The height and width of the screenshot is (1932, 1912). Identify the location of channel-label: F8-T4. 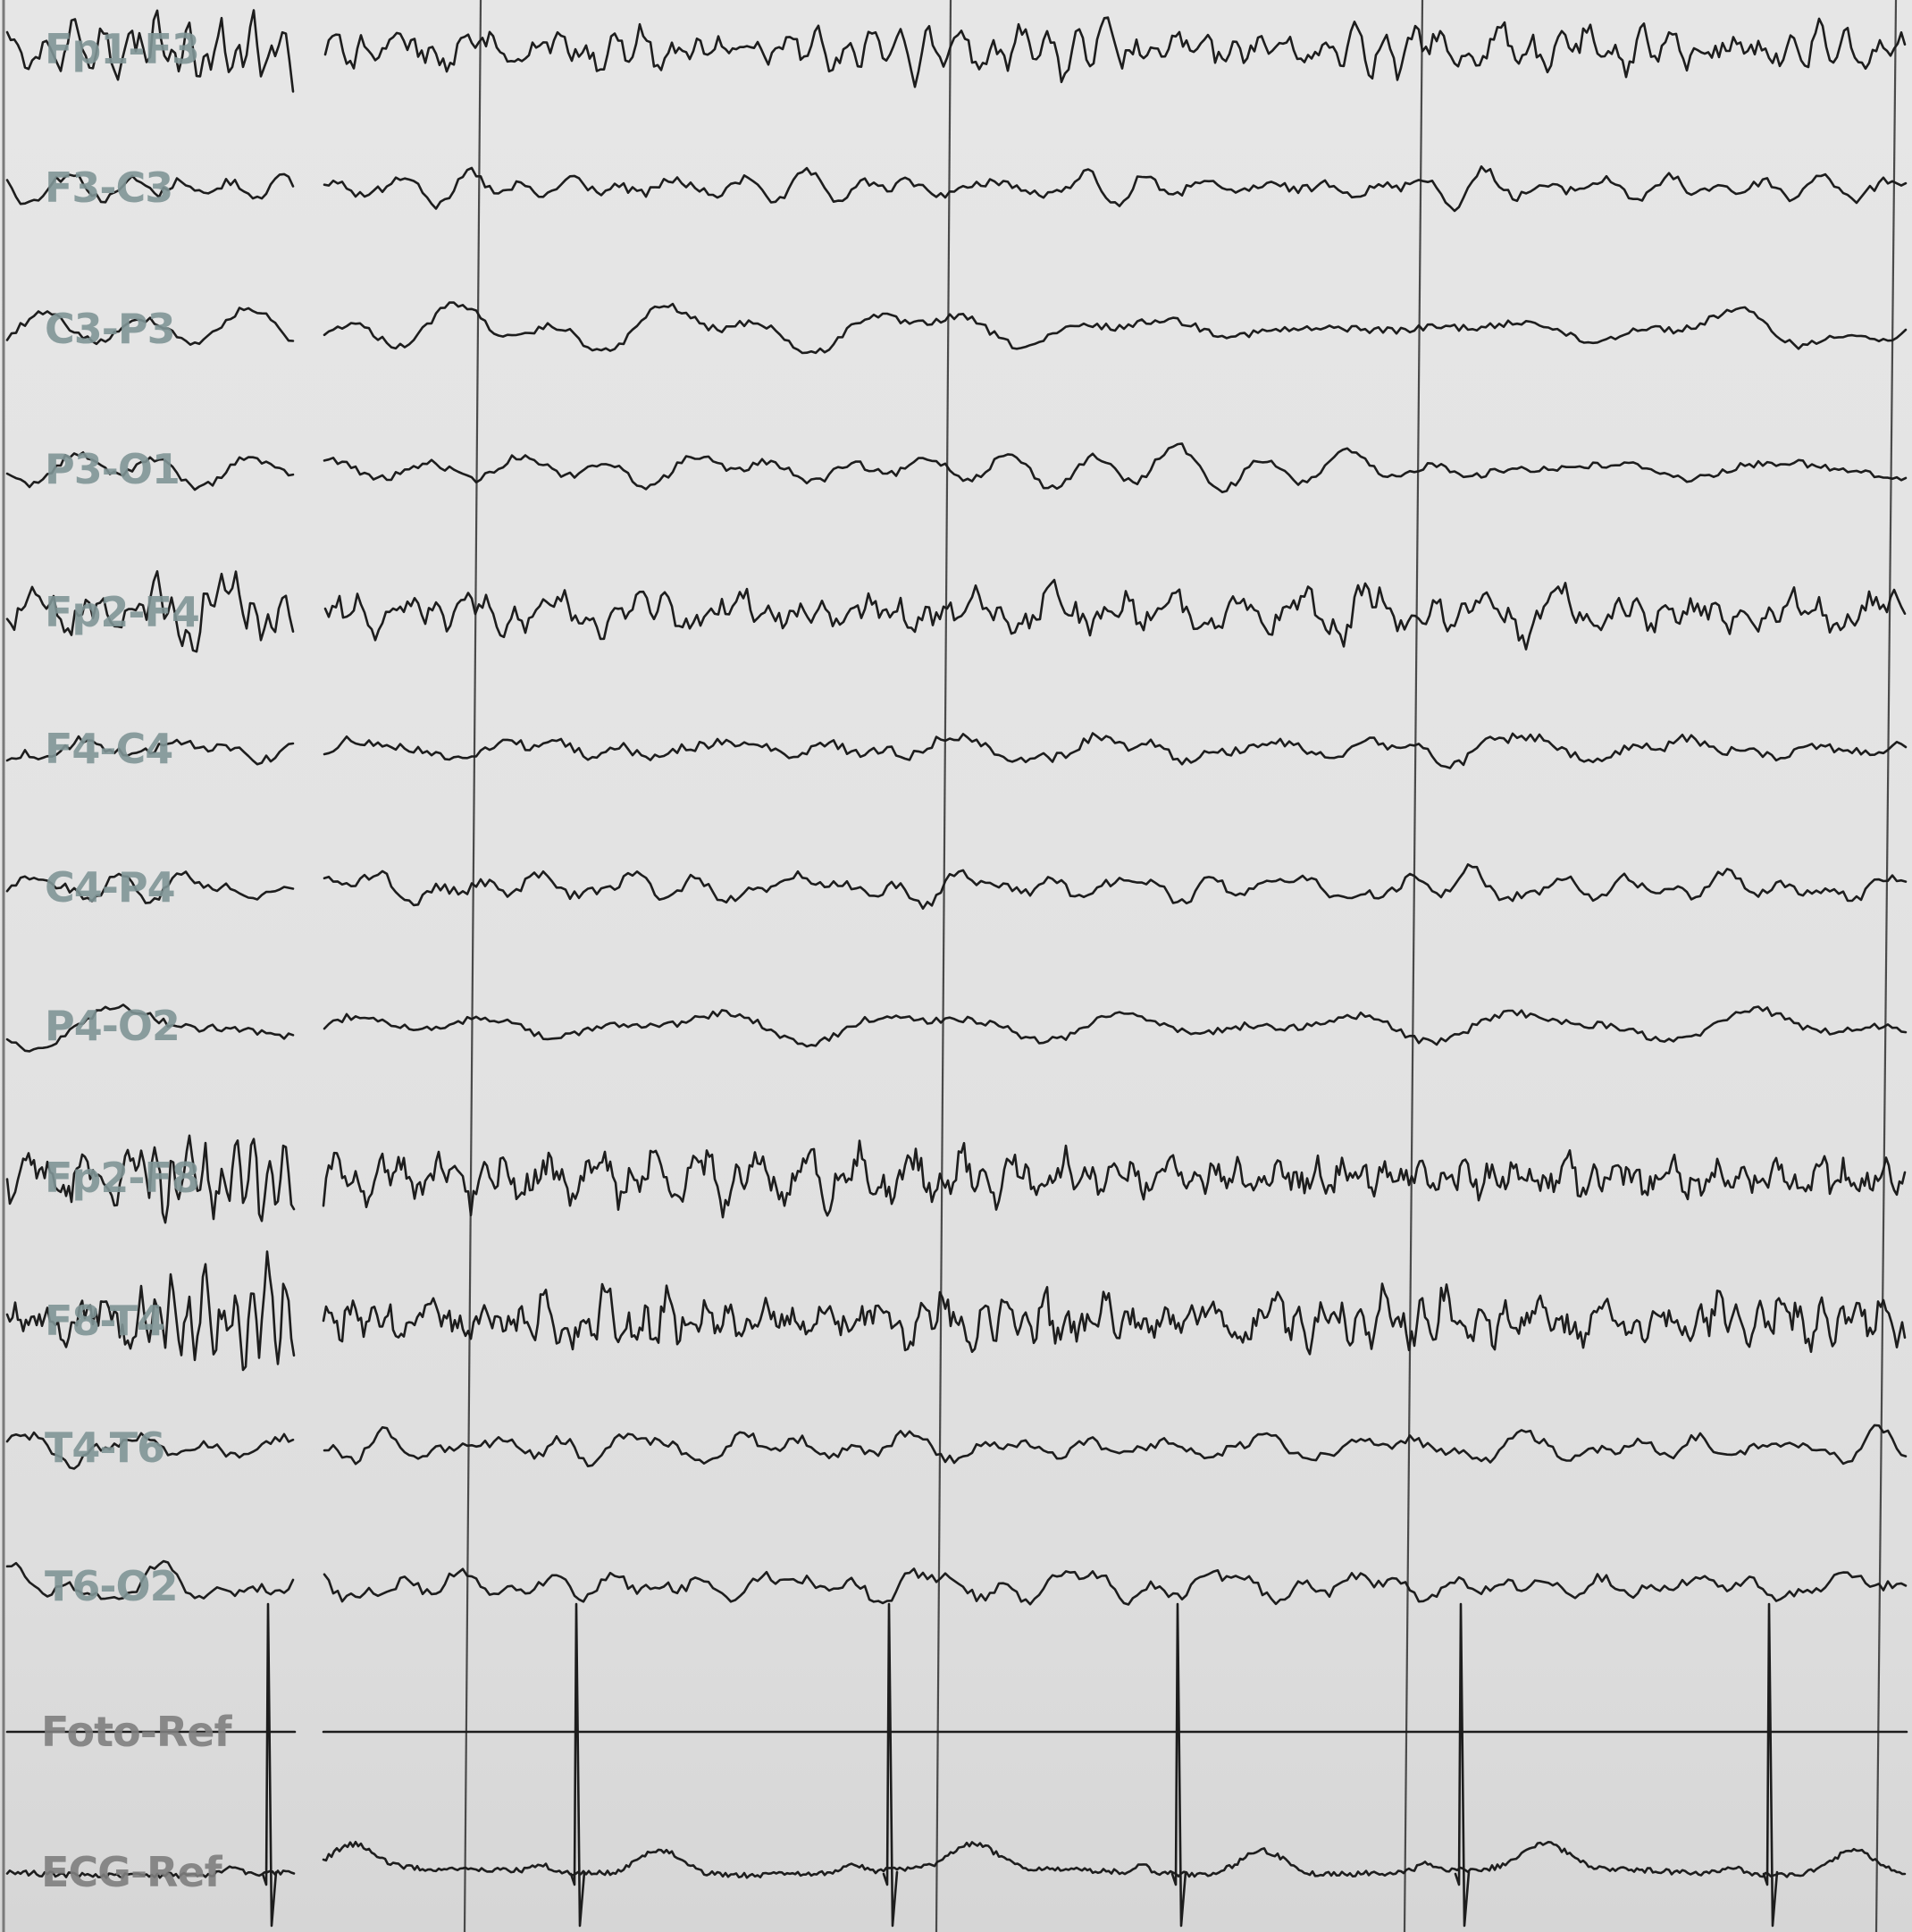
(104, 1321).